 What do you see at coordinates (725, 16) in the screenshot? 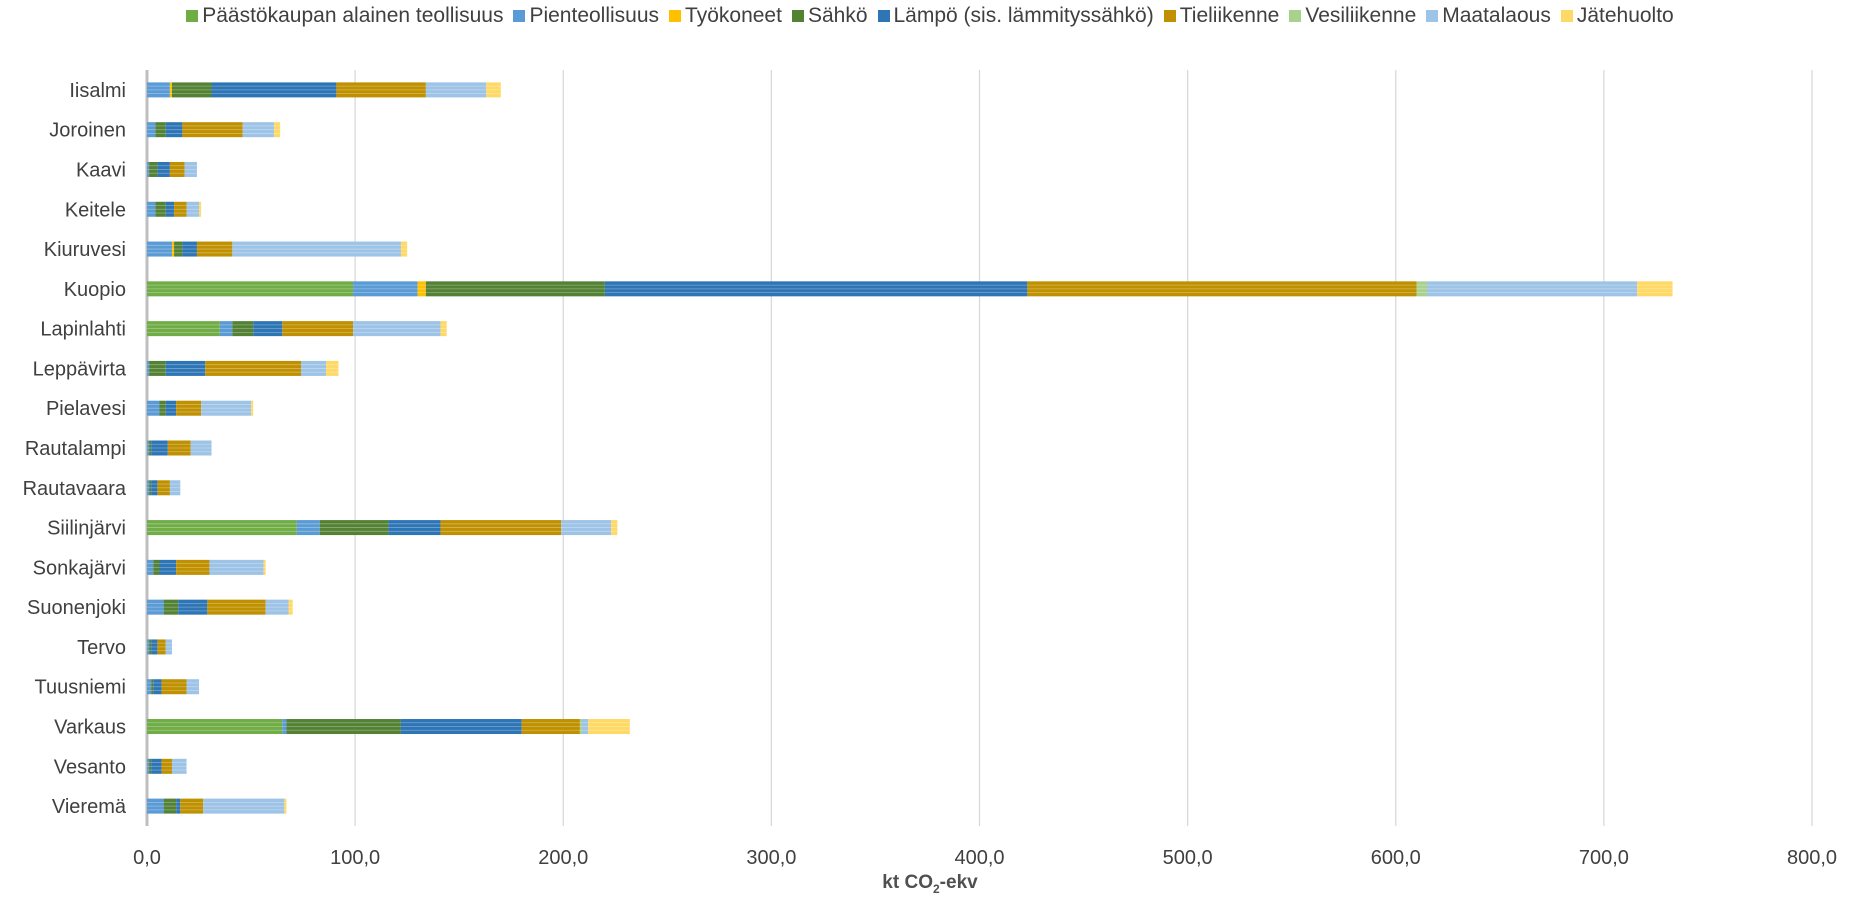
I see `legend-item: Työkoneet` at bounding box center [725, 16].